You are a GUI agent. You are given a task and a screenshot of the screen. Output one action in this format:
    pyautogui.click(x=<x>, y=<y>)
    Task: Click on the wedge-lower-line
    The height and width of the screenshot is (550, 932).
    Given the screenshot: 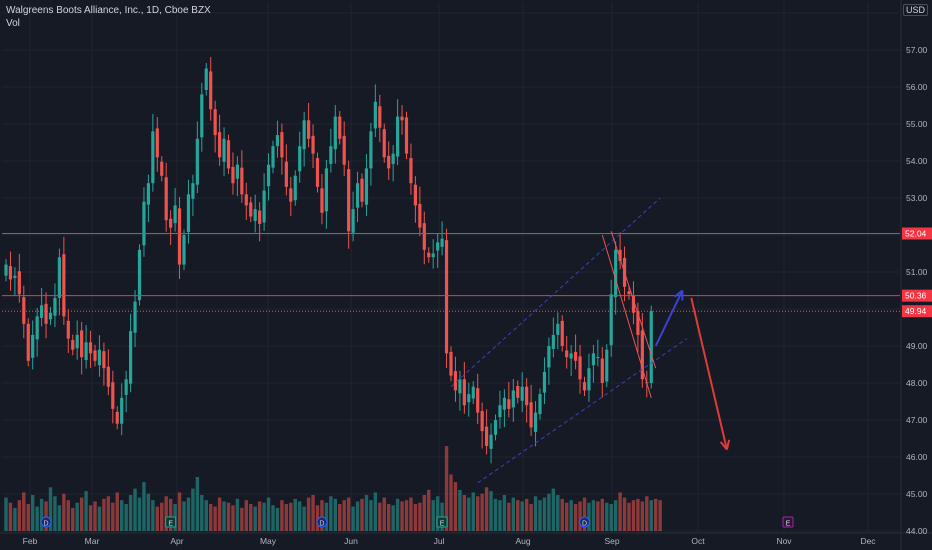 What is the action you would take?
    pyautogui.click(x=626, y=316)
    